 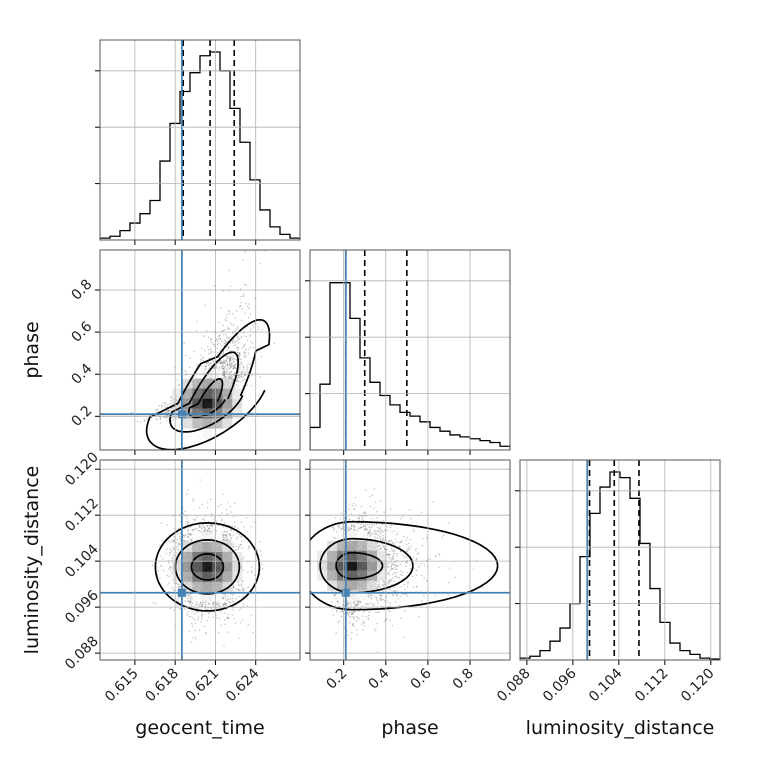 I want to click on y-tick-label: 0.4, so click(x=81, y=374).